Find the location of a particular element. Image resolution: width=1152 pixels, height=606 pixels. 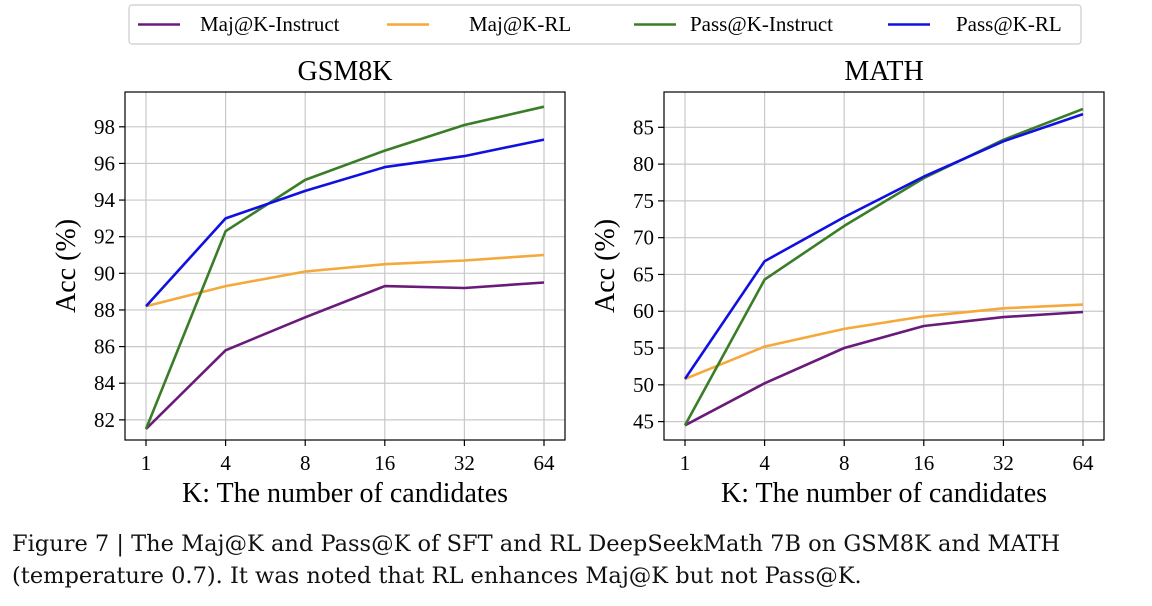

legend-label-pass-instruct: Pass@K-Instruct is located at coordinates (761, 24).